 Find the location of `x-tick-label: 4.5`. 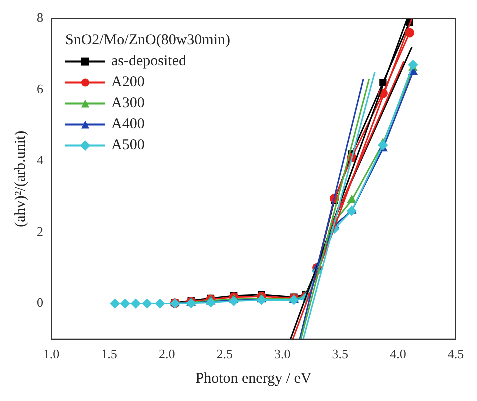

x-tick-label: 4.5 is located at coordinates (456, 354).